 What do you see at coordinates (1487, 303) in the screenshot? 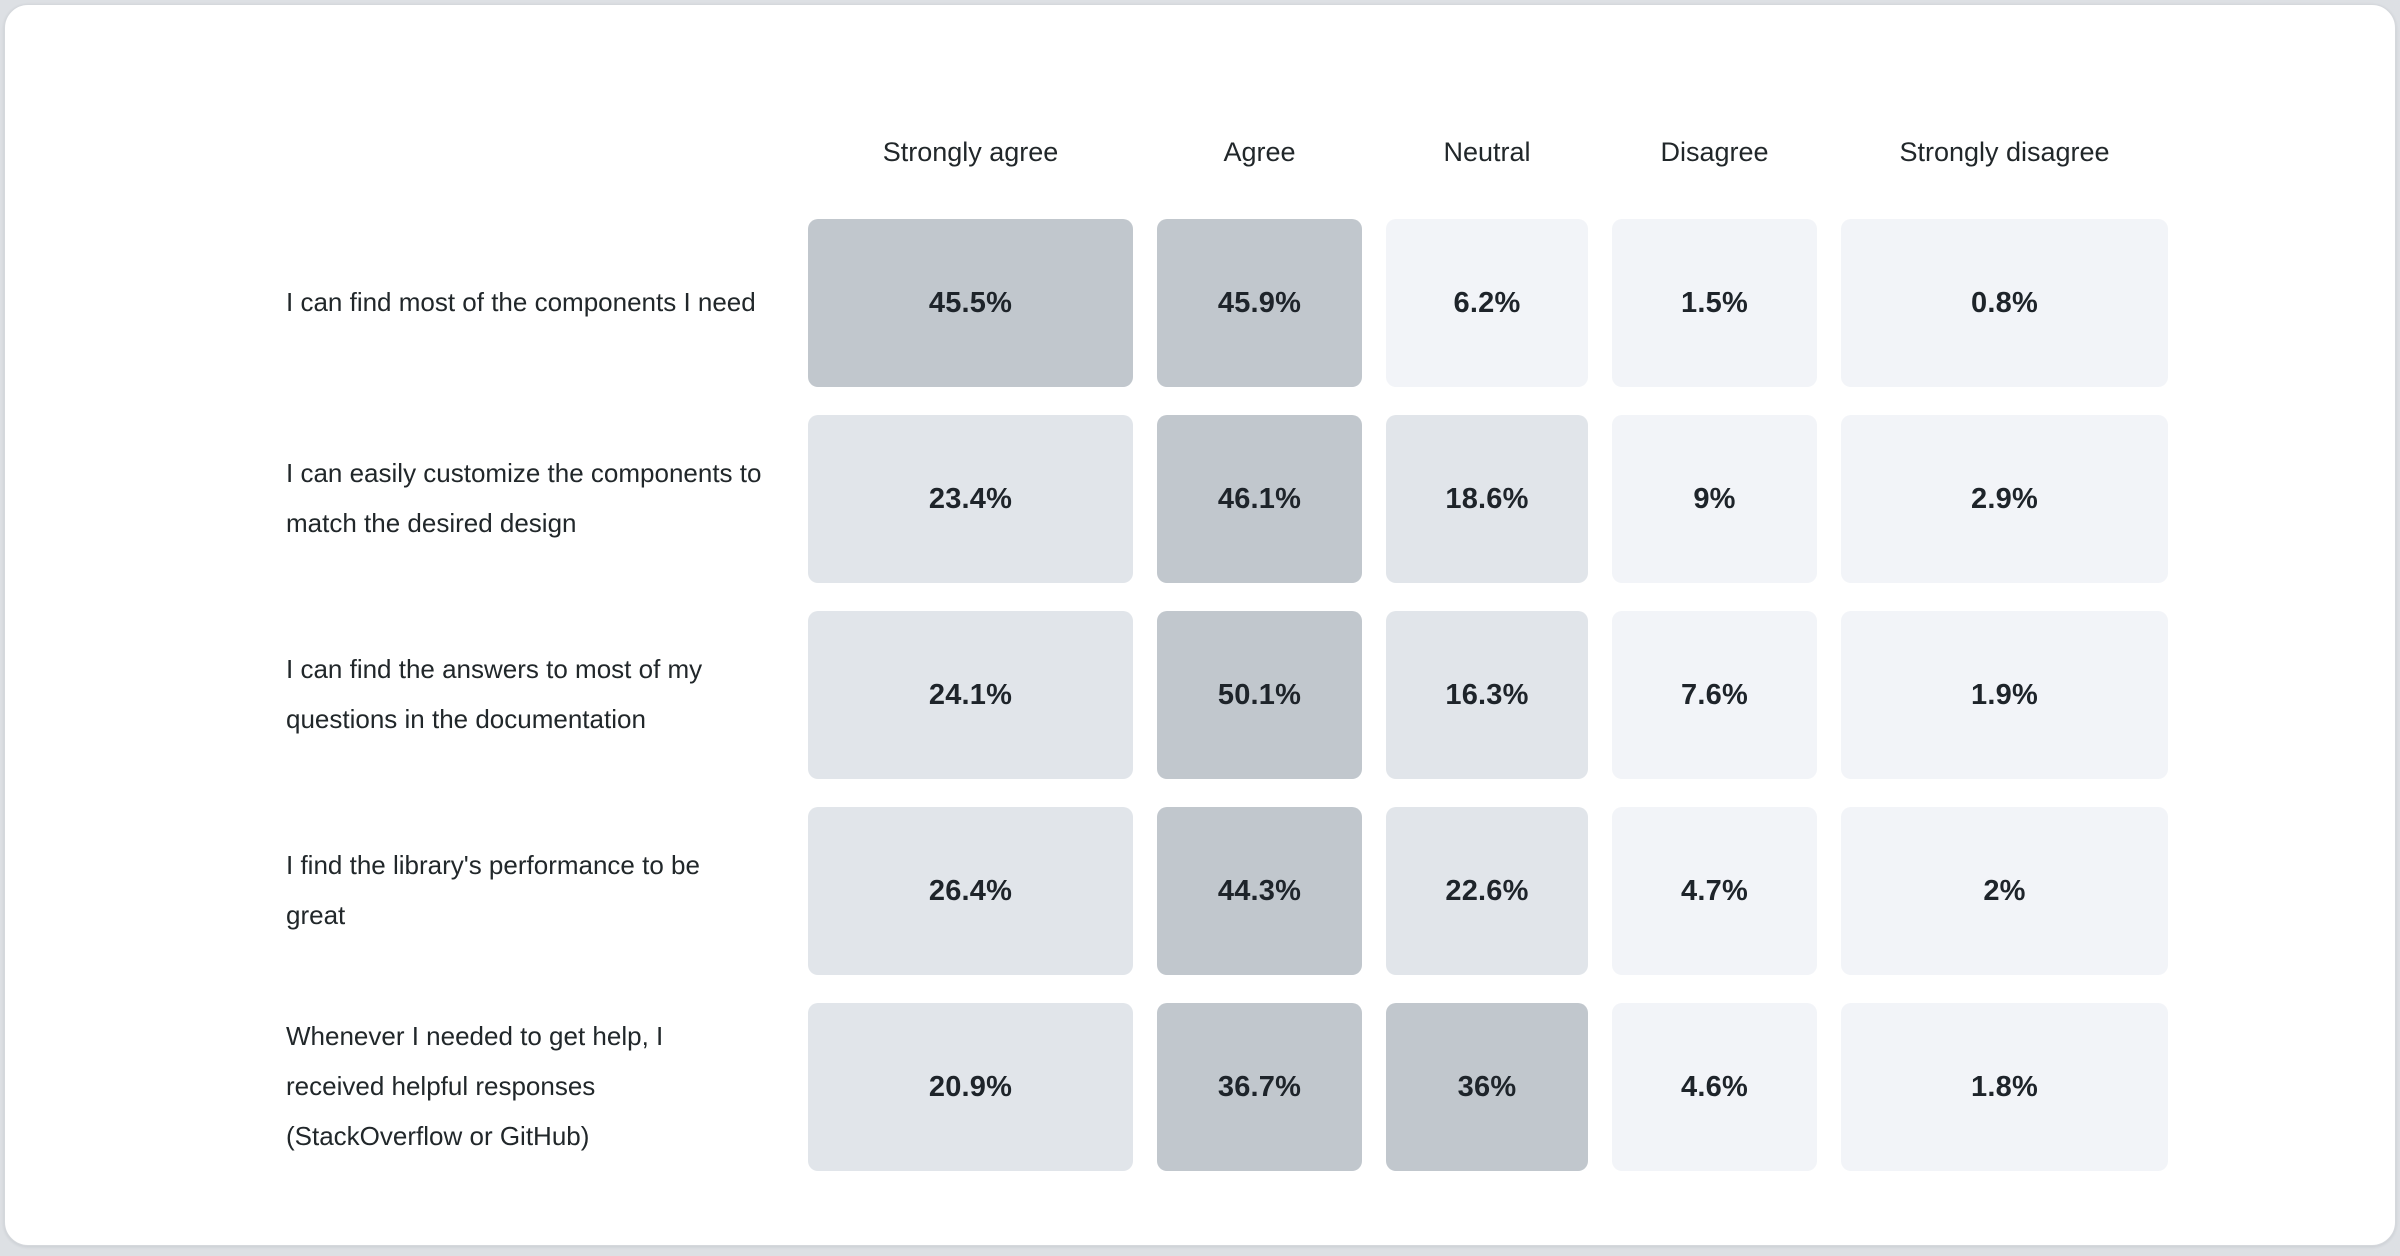
I see `heatmap-cell: 6.2%` at bounding box center [1487, 303].